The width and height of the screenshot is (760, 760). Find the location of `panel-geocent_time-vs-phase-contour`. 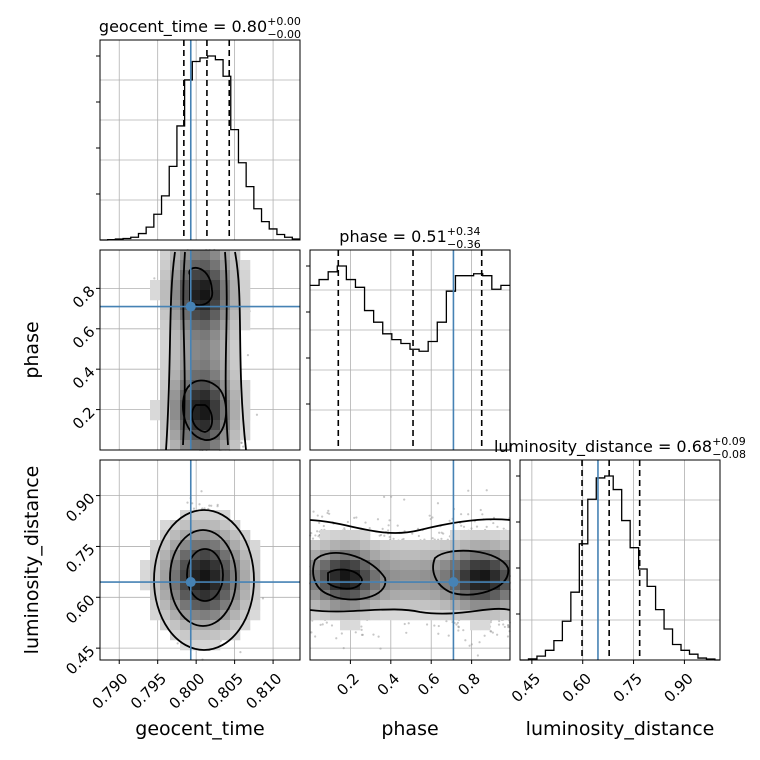

panel-geocent_time-vs-phase-contour is located at coordinates (204, 410).